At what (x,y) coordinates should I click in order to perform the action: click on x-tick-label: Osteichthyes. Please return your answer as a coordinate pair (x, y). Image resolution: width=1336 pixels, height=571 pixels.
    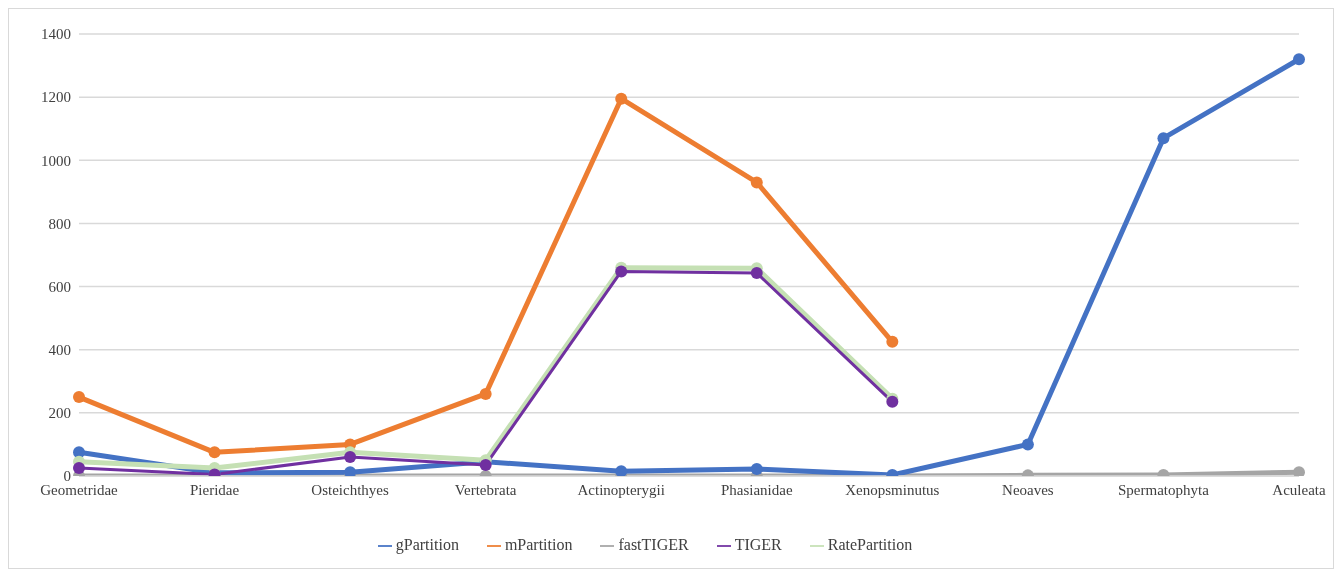
    Looking at the image, I should click on (350, 489).